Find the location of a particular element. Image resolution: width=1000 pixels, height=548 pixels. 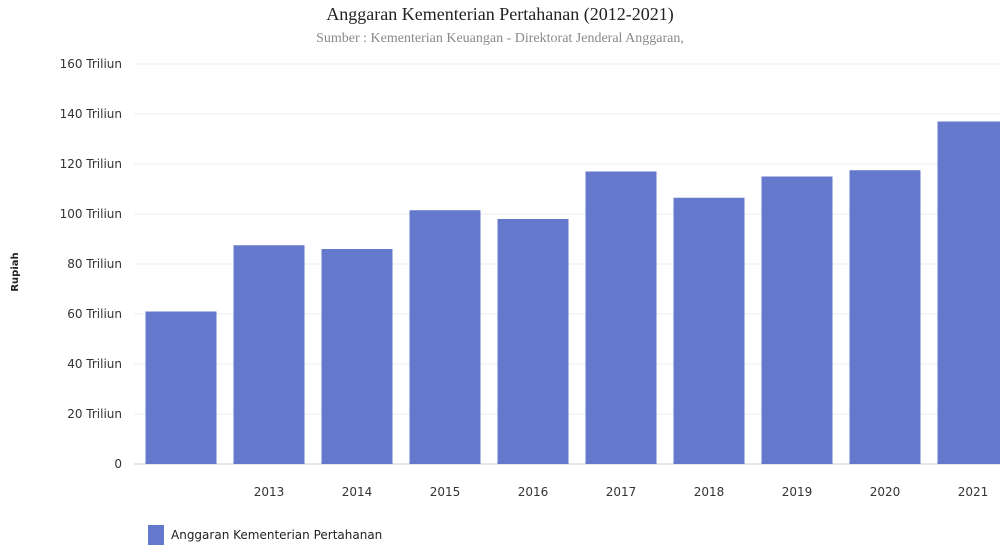

y-tick-label: 60 Triliun is located at coordinates (94, 314).